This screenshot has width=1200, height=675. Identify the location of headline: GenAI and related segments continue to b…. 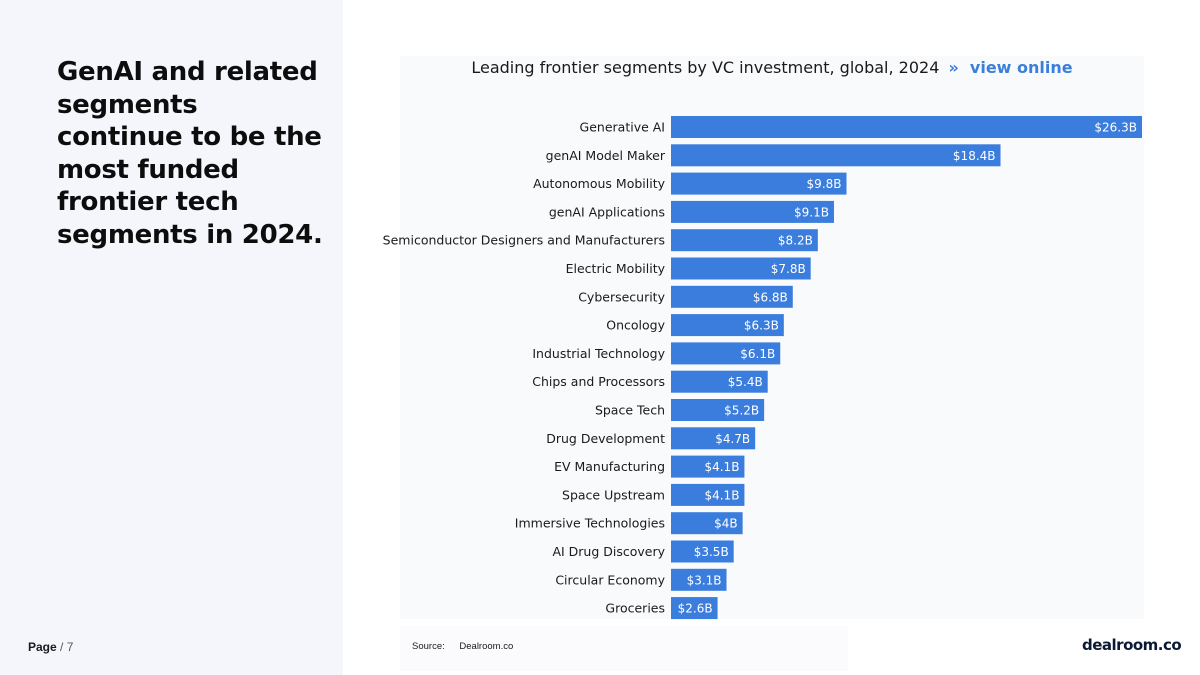
(190, 153).